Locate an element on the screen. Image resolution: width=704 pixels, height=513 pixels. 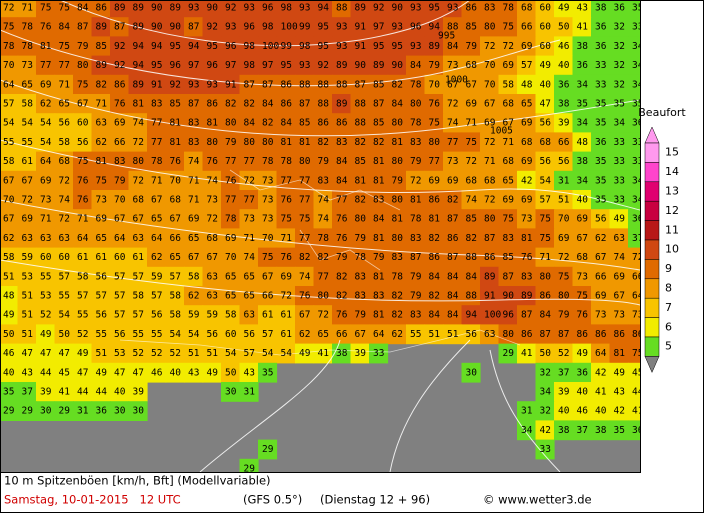
wind-value: 49 is located at coordinates (46, 334).